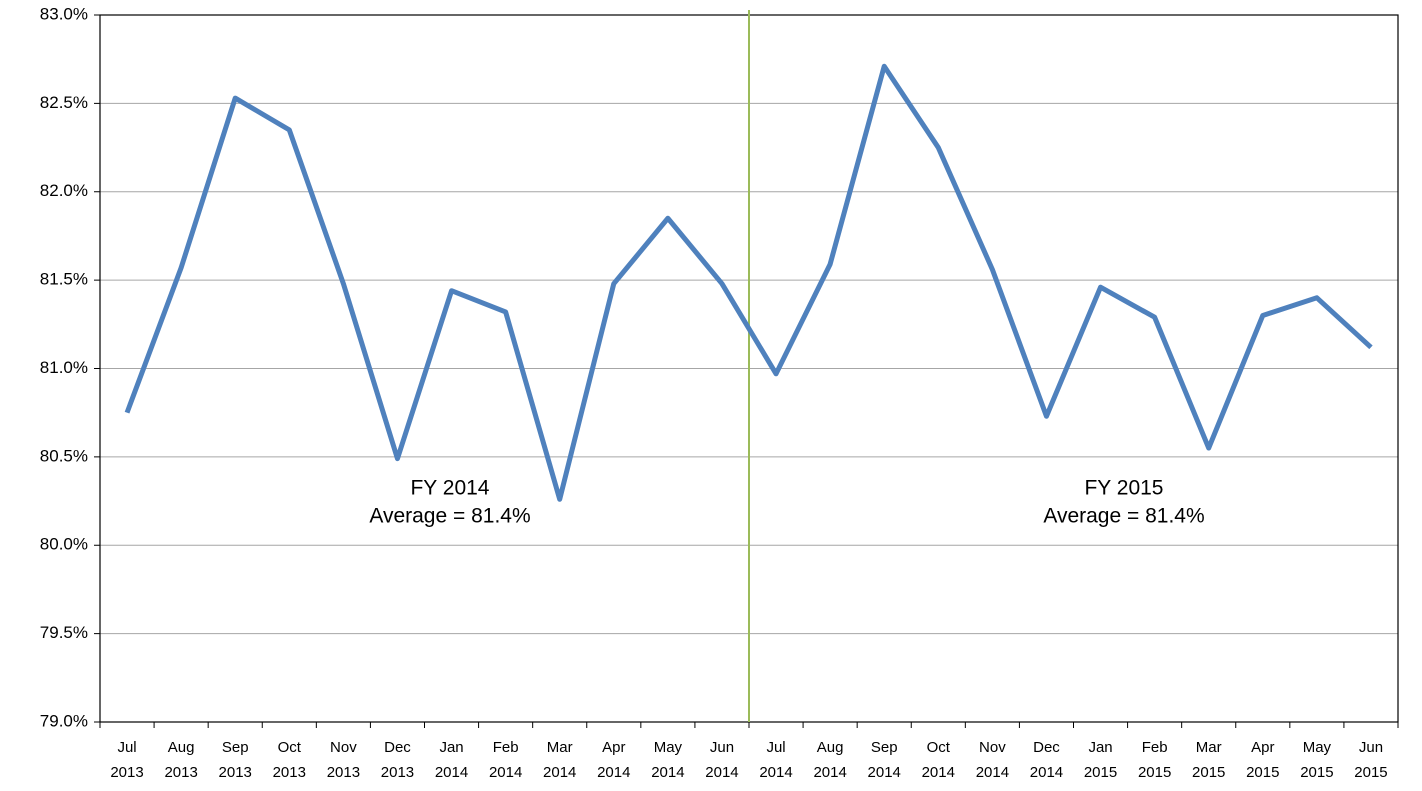  I want to click on y-tick-label: 80.5%, so click(64, 455).